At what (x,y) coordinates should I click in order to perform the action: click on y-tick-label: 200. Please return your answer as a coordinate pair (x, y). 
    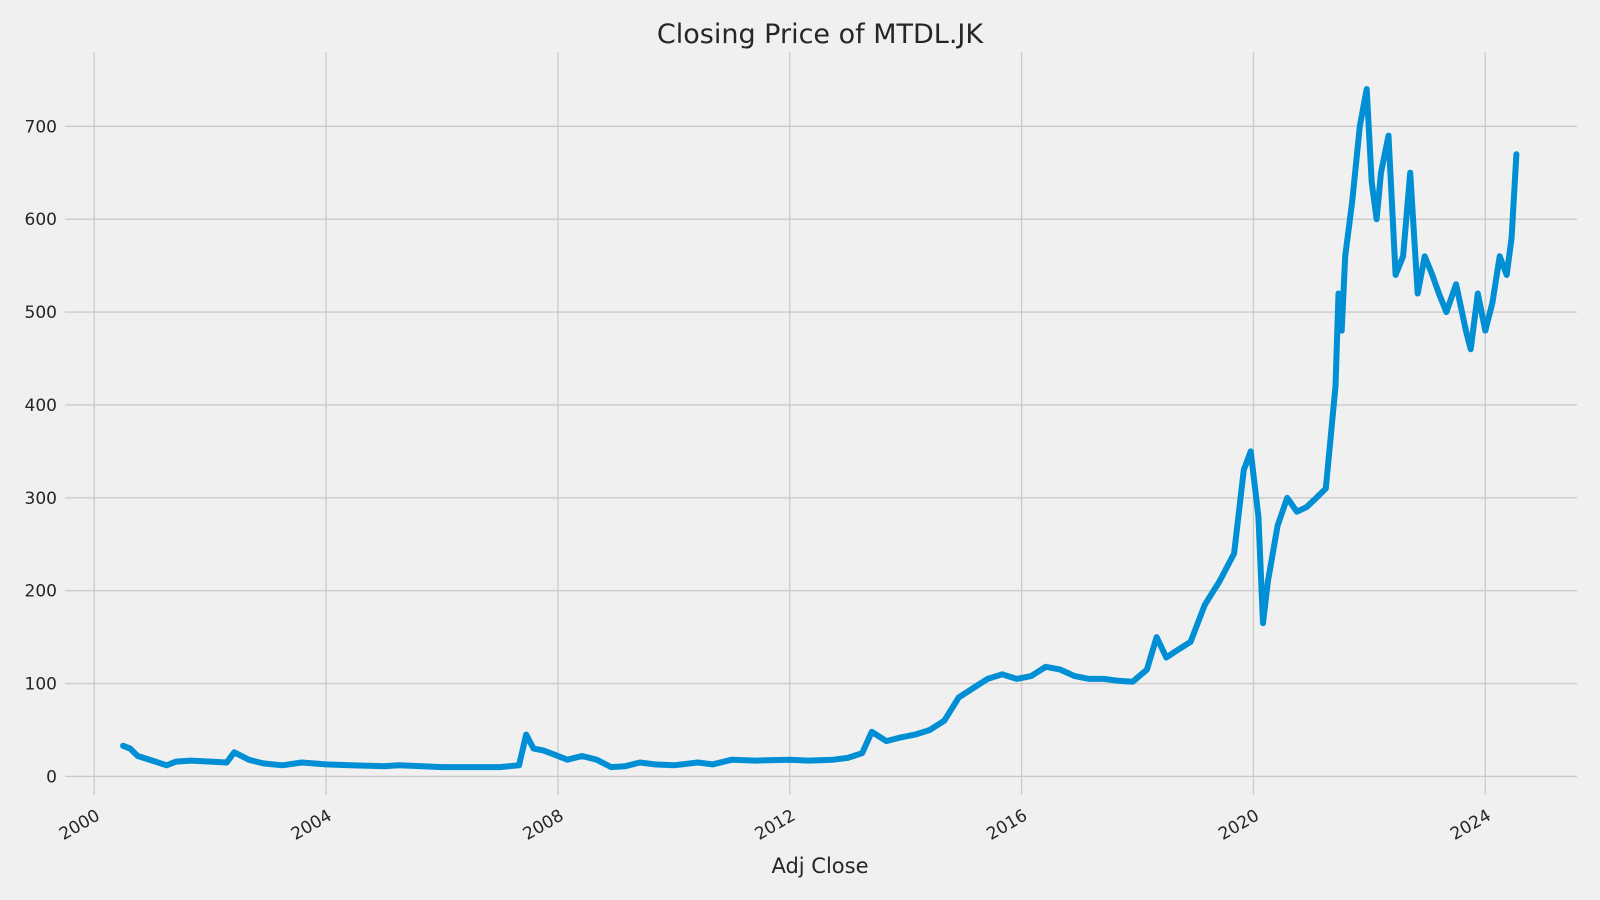
    Looking at the image, I should click on (41, 592).